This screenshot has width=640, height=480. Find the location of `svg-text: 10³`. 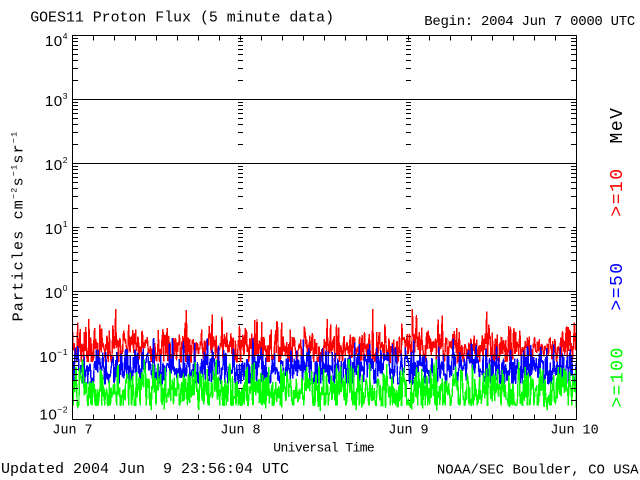

svg-text: 10³ is located at coordinates (56, 100).